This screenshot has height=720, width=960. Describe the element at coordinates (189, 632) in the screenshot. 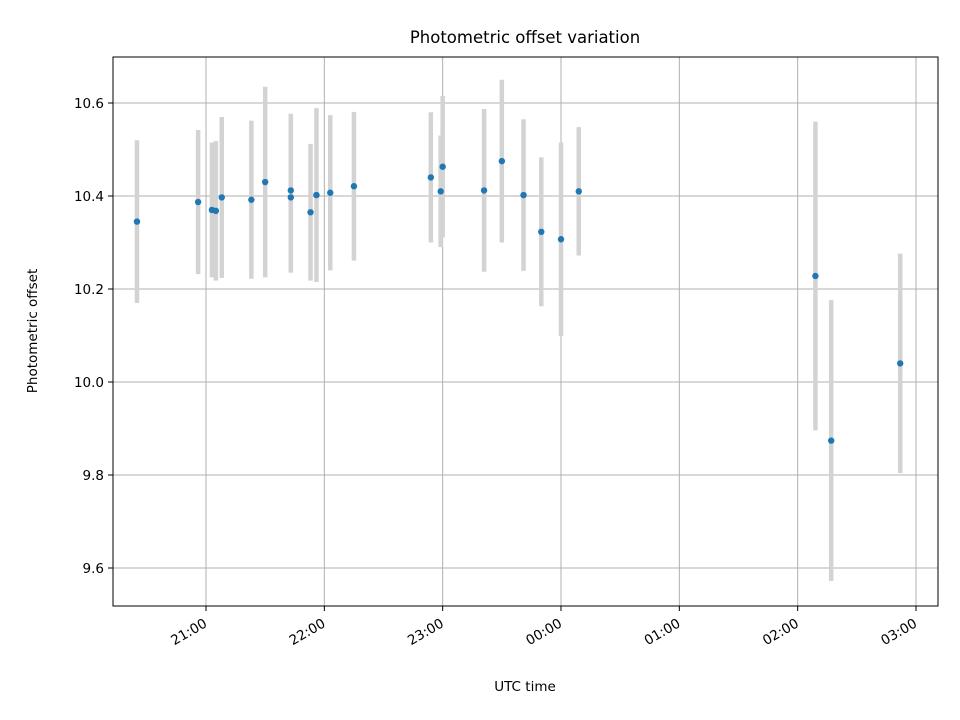

I see `x-tick-label: 21:00` at that location.